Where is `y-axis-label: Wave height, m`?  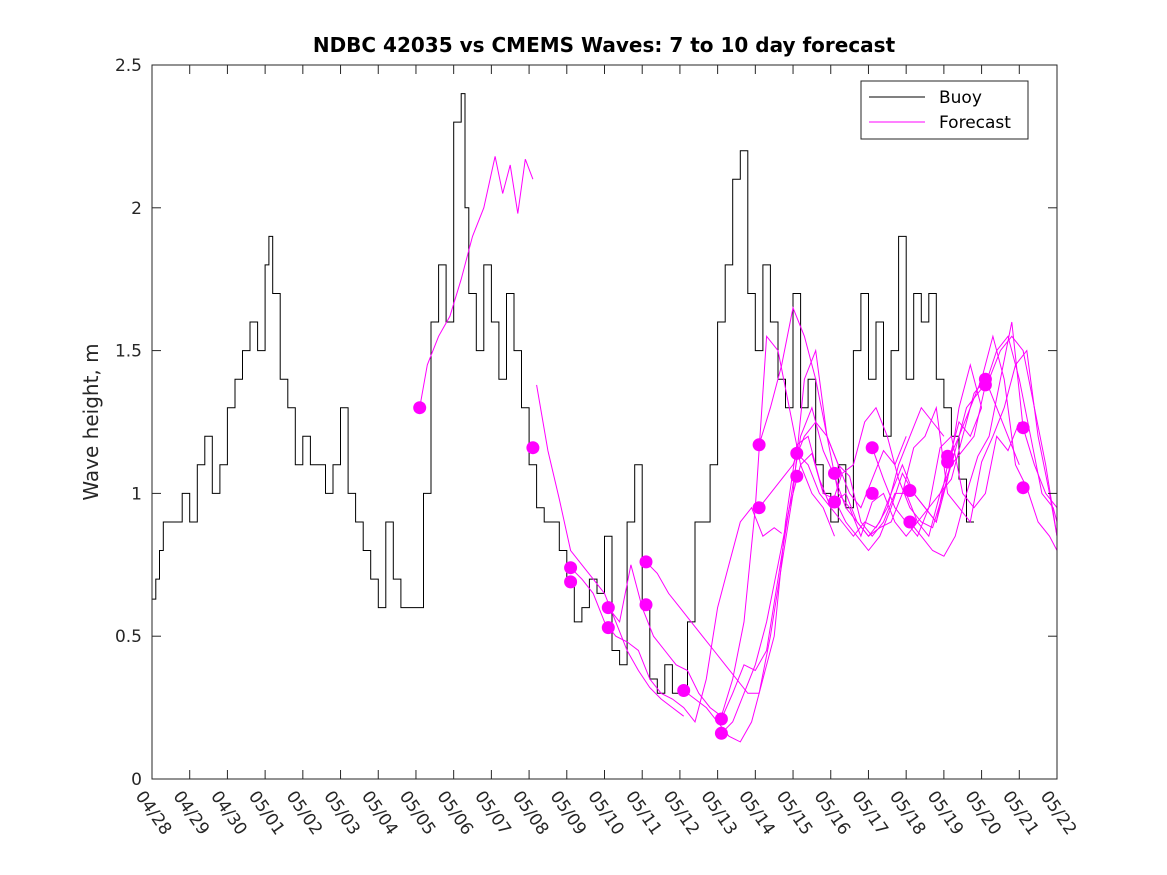
y-axis-label: Wave height, m is located at coordinates (91, 421).